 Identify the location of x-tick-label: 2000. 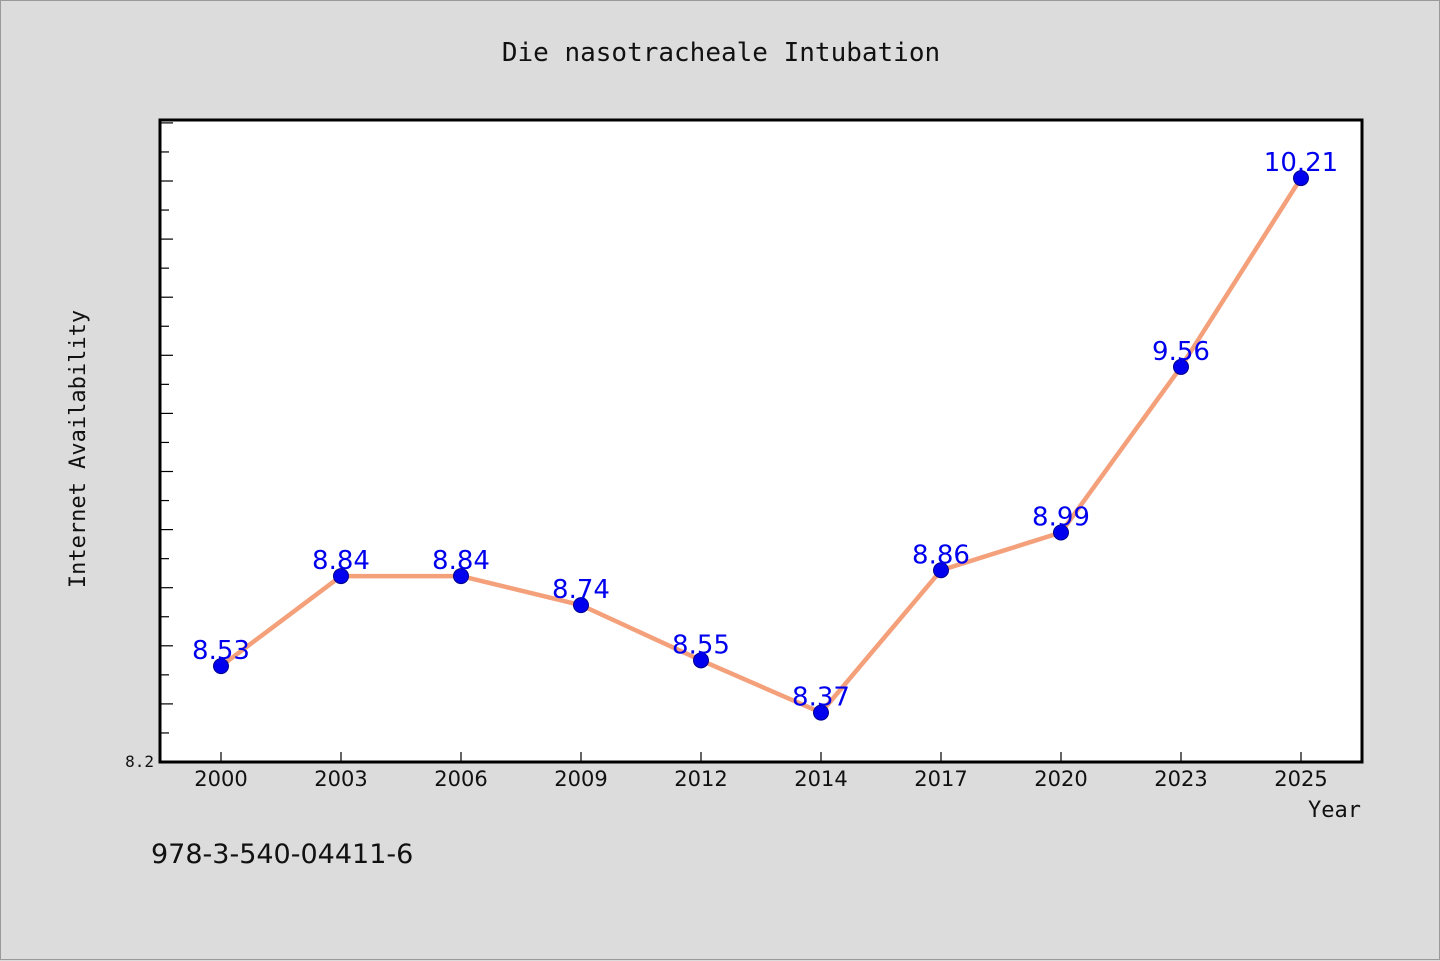
(220, 779).